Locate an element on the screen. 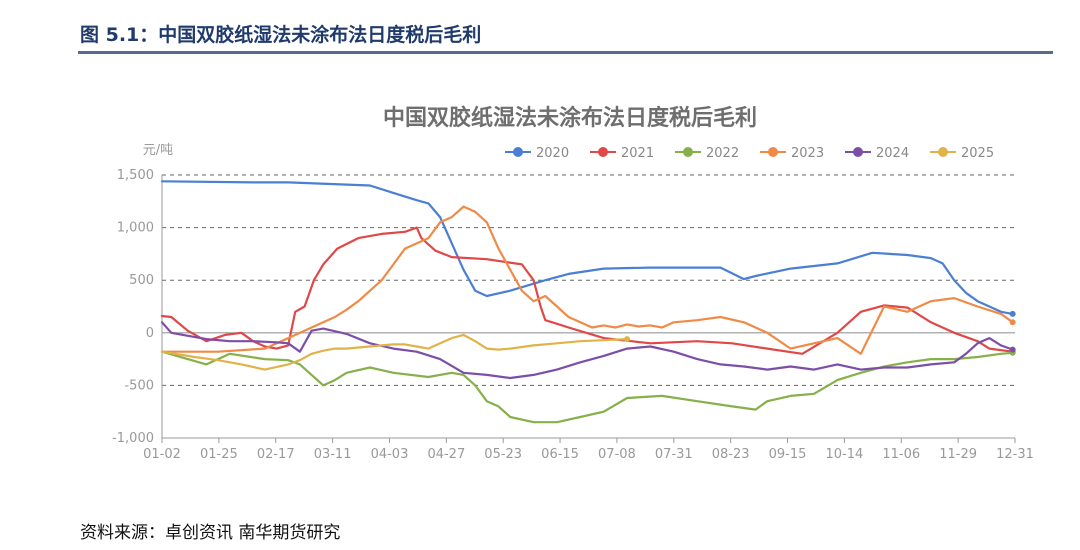 The image size is (1080, 550). x-tick-label: 01-02 is located at coordinates (162, 454).